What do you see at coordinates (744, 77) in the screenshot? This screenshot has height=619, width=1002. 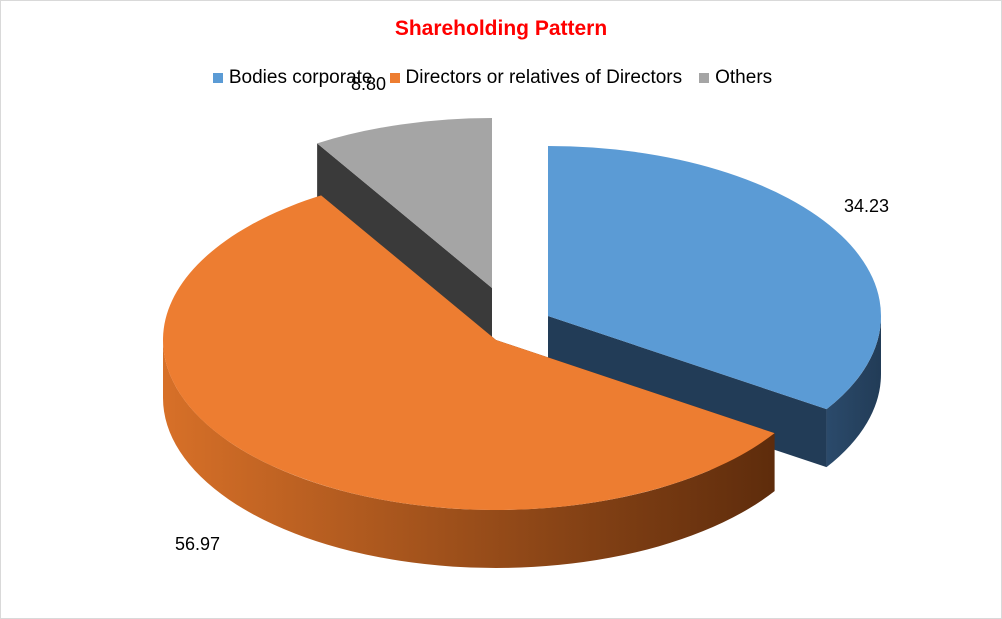 I see `legend-label-others: Others` at bounding box center [744, 77].